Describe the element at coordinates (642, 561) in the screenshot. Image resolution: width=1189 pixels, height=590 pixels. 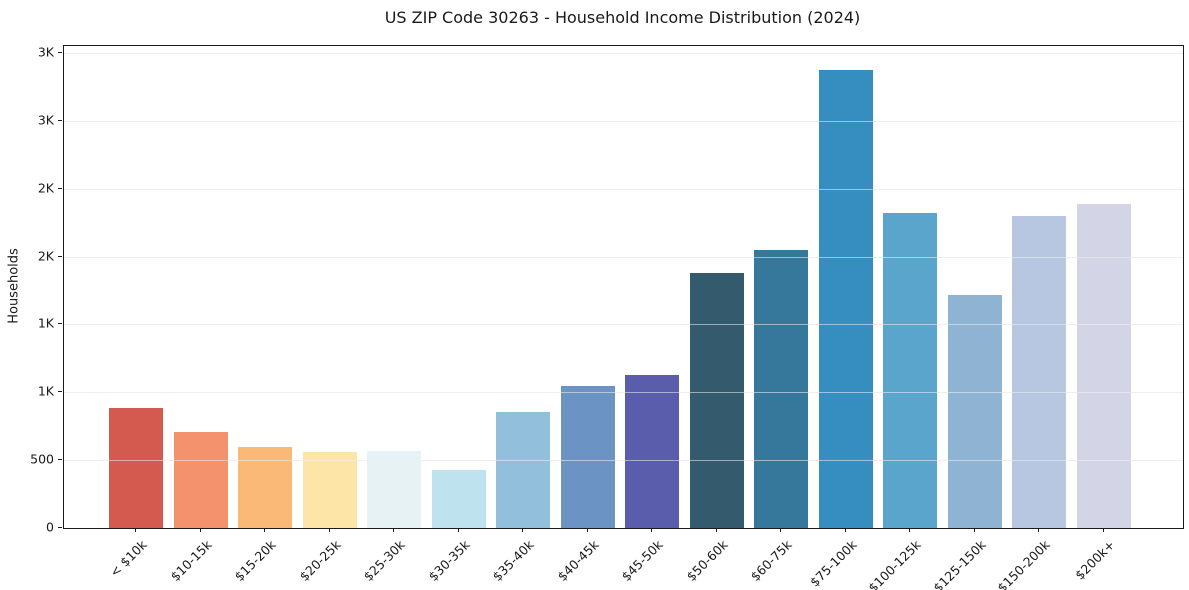
I see `x-tick-label: $45-50k` at that location.